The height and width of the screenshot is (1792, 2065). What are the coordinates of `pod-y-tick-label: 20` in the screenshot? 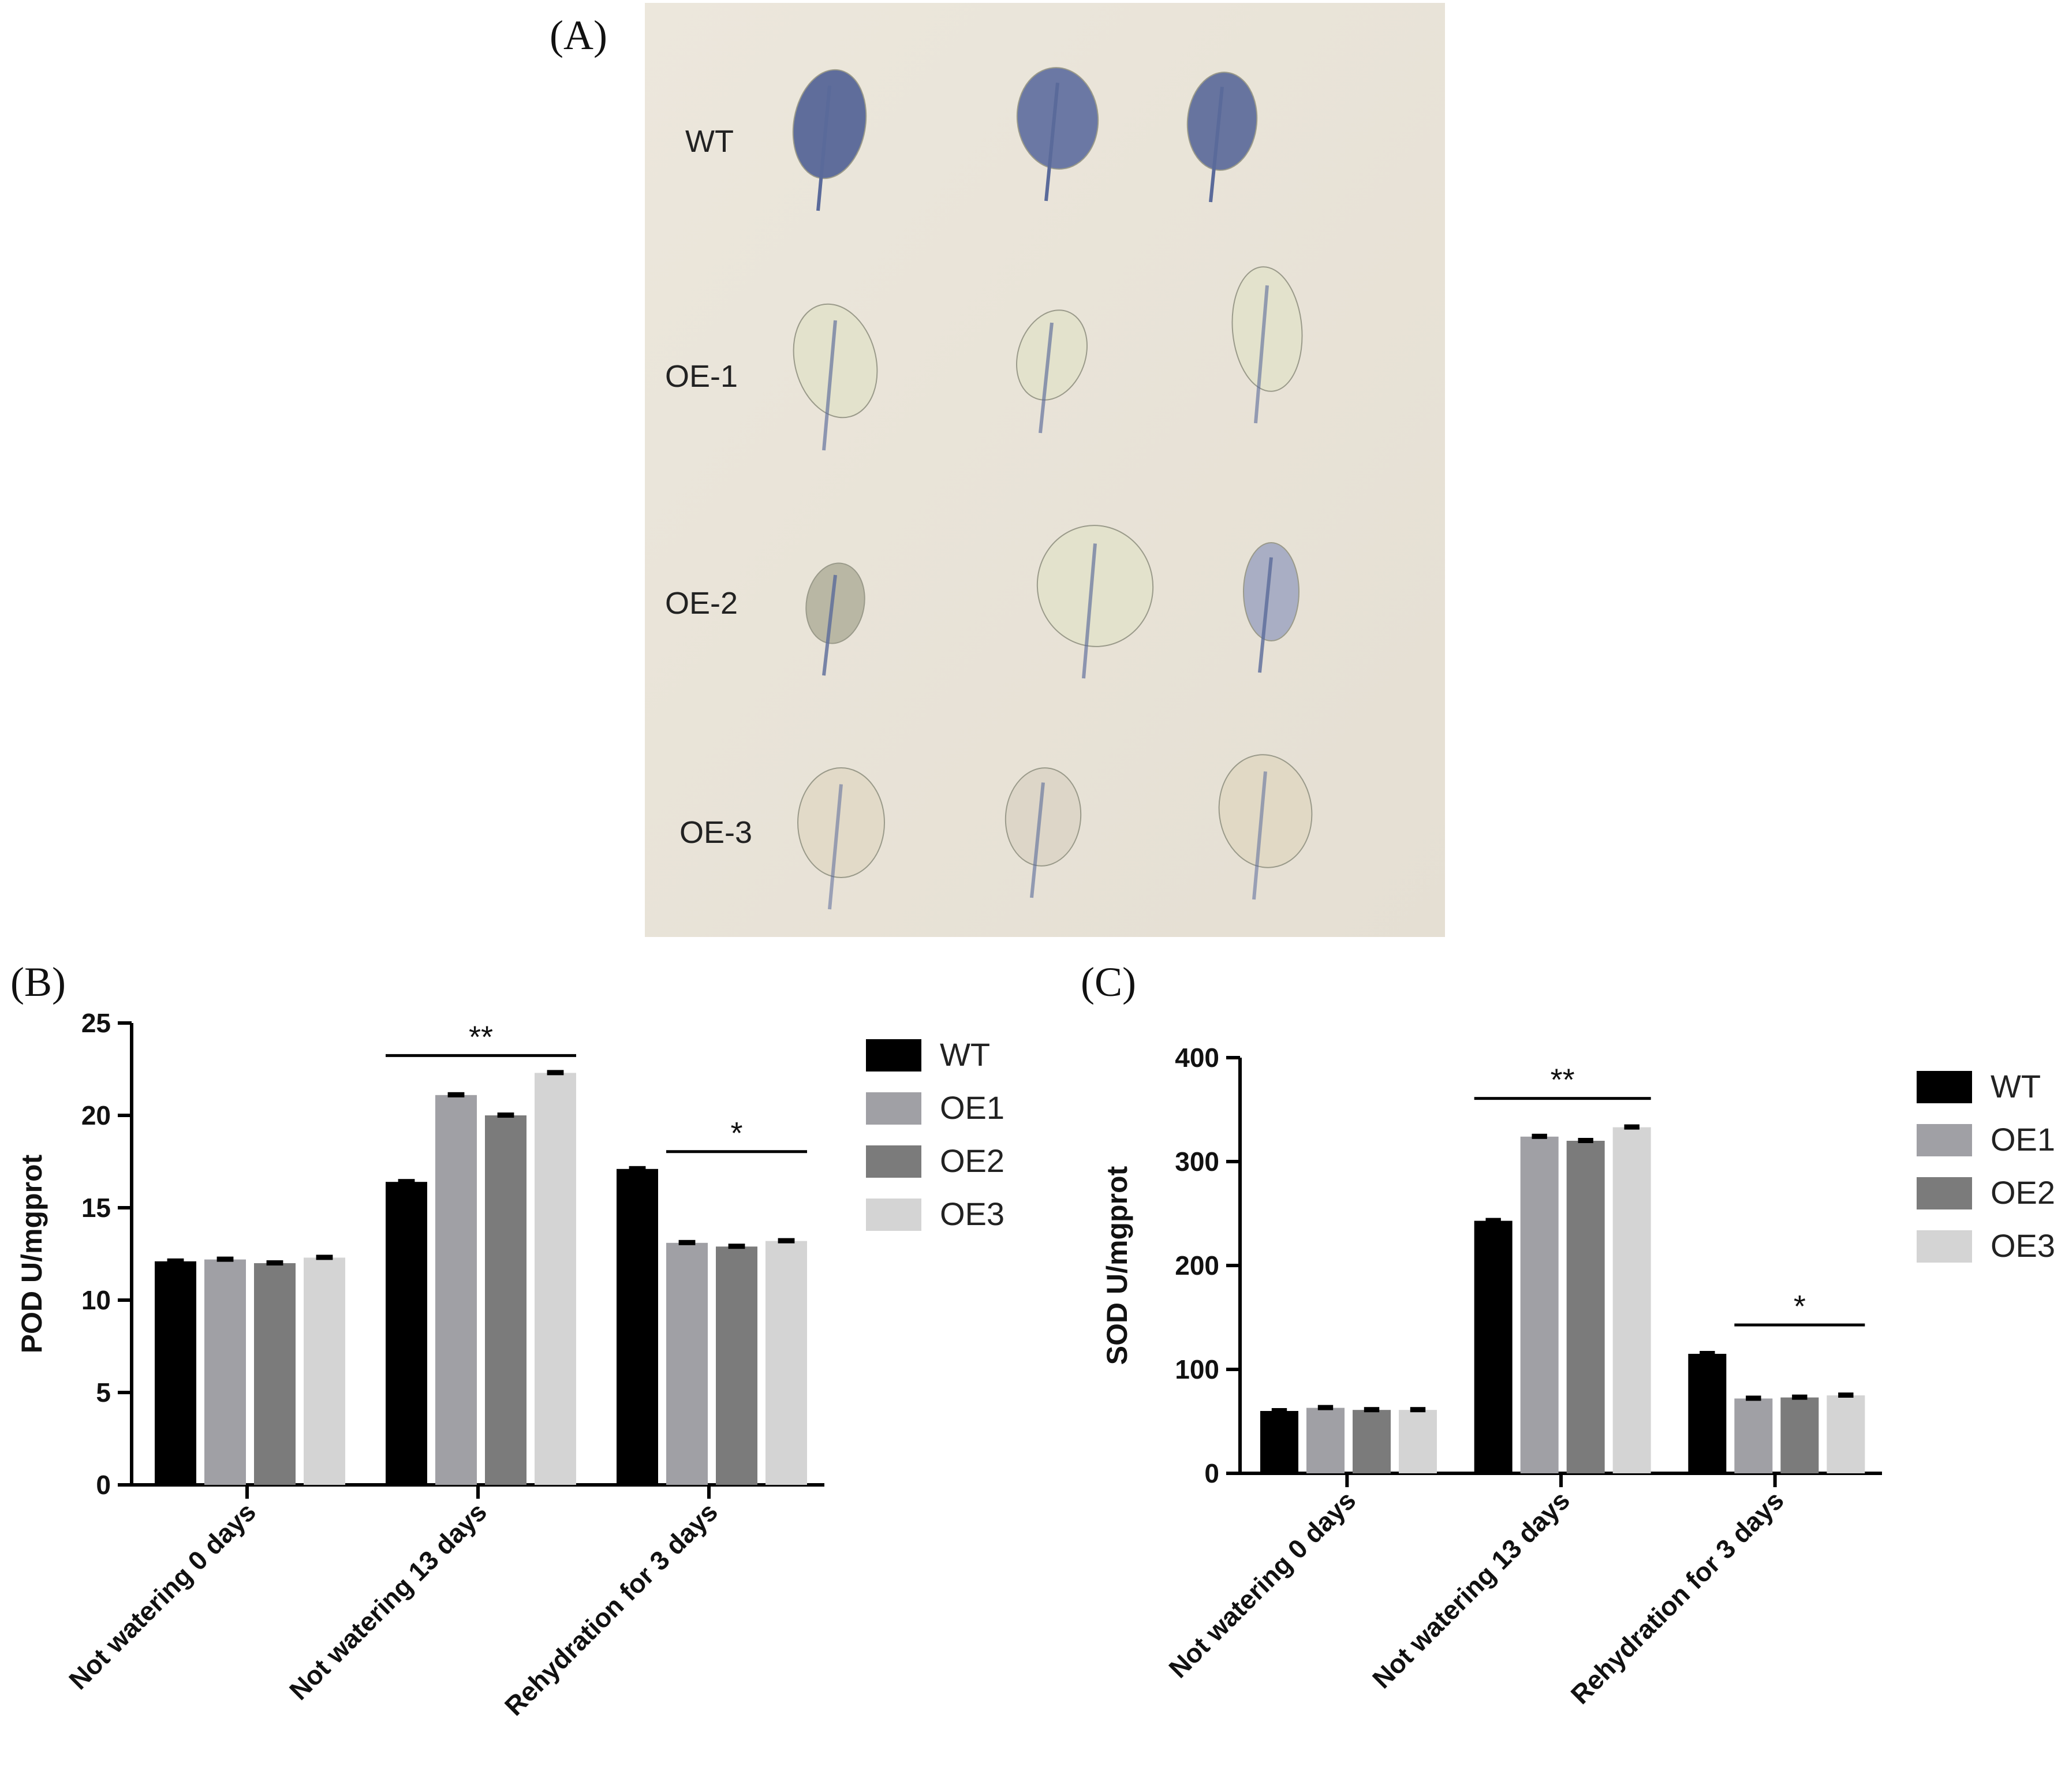 It's located at (96, 1115).